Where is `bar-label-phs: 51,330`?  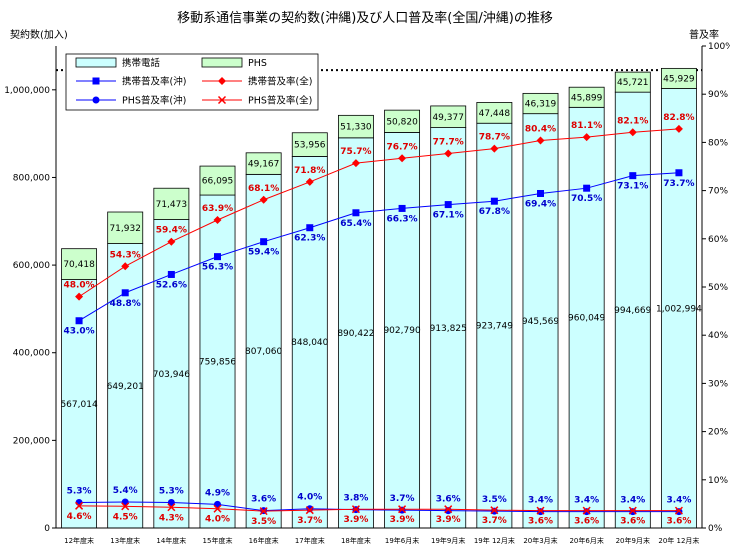 bar-label-phs: 51,330 is located at coordinates (356, 128).